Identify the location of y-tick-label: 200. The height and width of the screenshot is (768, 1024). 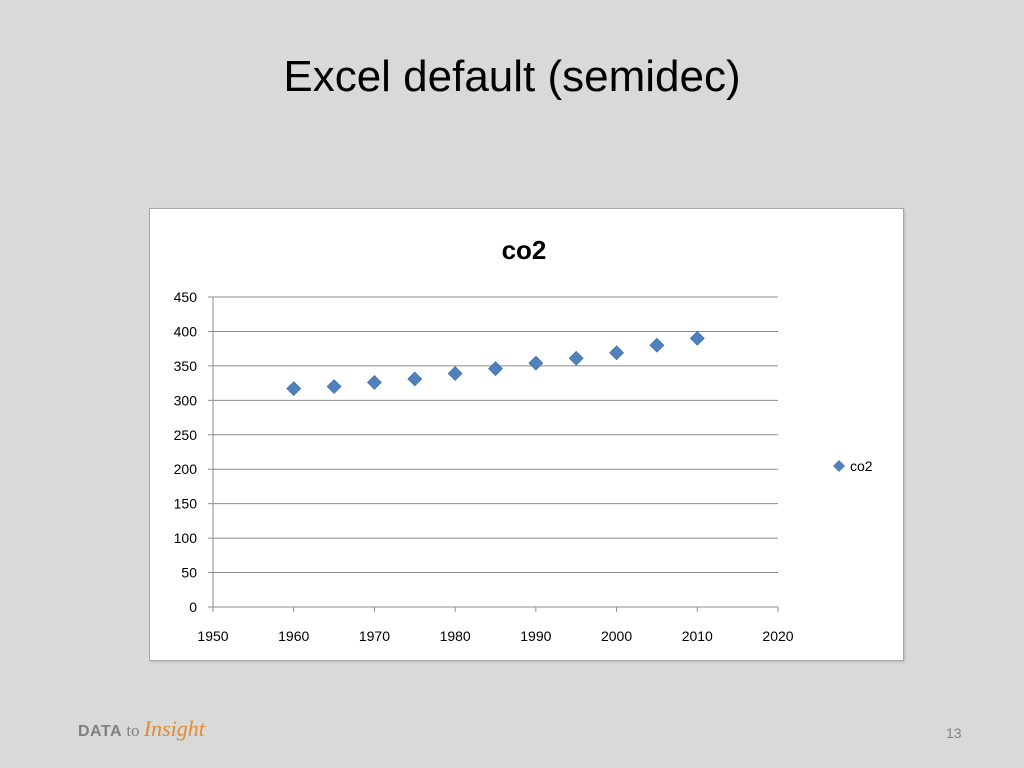
(186, 469).